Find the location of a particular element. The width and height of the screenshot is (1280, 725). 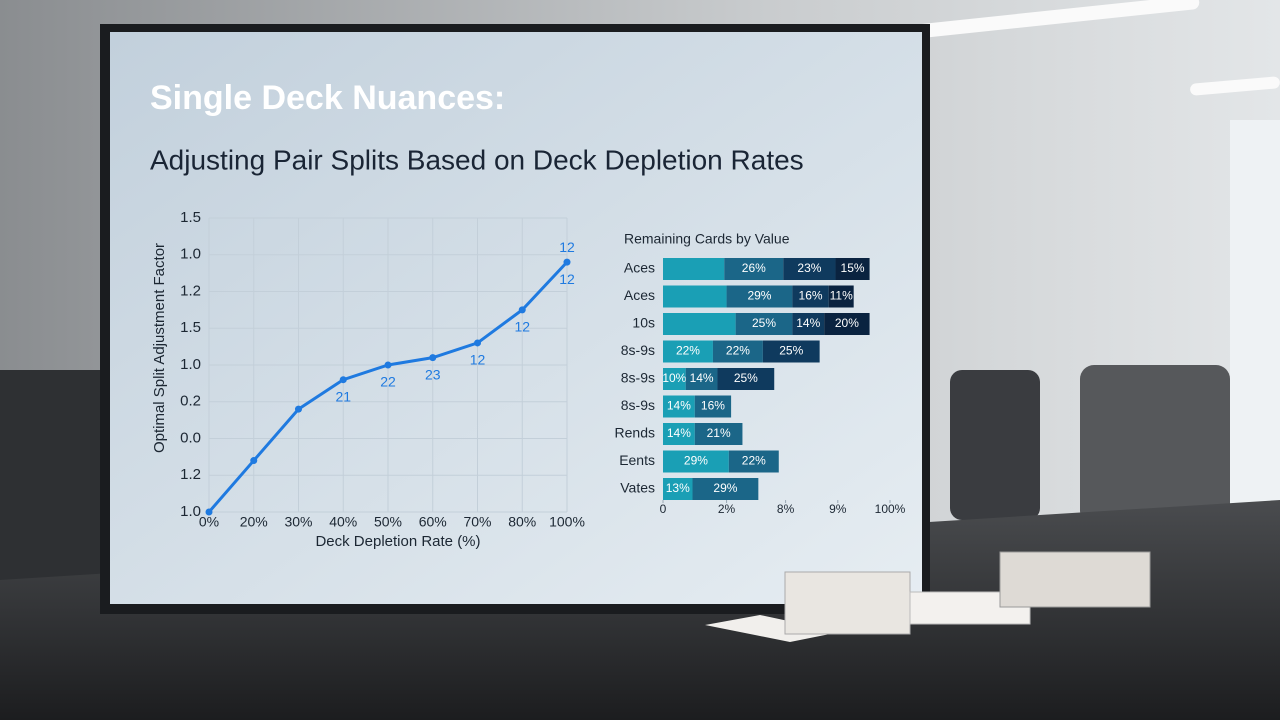

card is located at coordinates (772, 628).